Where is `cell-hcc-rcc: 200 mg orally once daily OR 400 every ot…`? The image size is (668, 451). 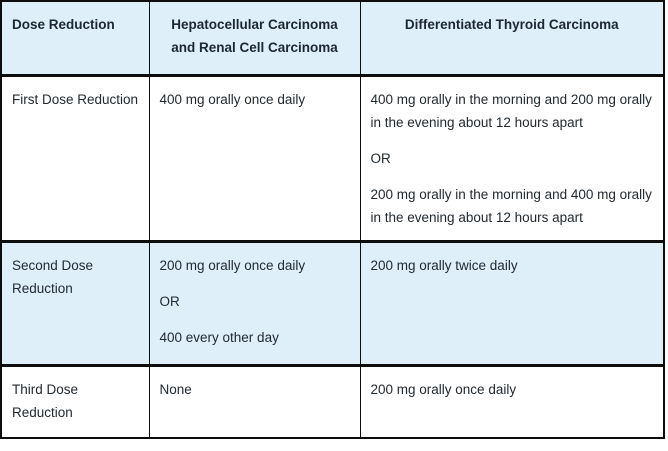
cell-hcc-rcc: 200 mg orally once daily OR 400 every ot… is located at coordinates (254, 303).